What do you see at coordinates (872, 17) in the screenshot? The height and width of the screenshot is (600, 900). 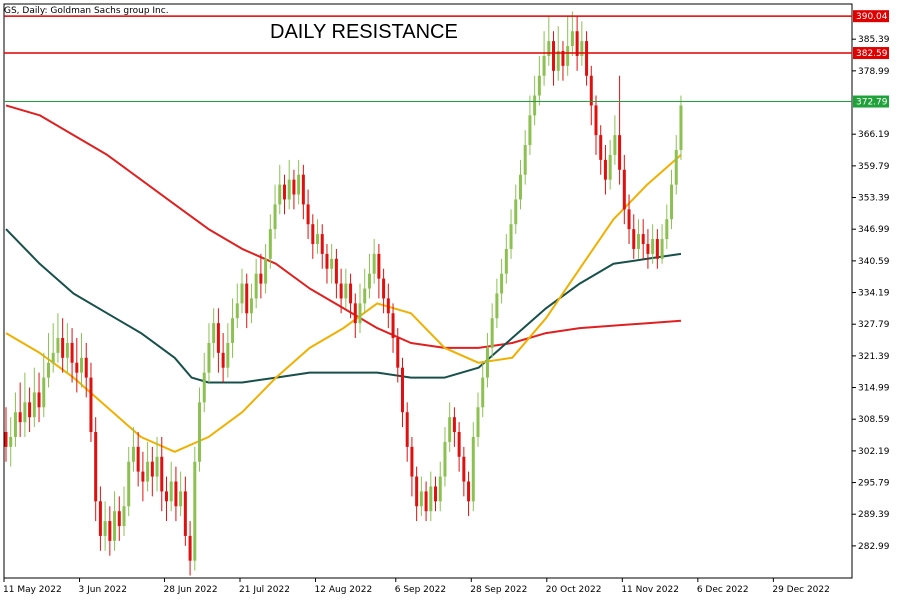 I see `level-price-label: 390.04` at bounding box center [872, 17].